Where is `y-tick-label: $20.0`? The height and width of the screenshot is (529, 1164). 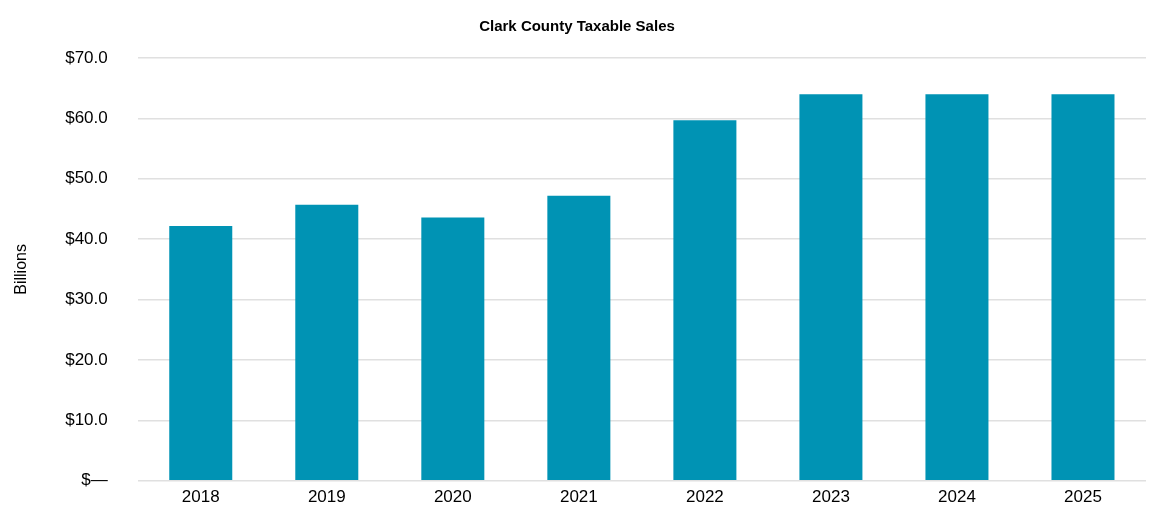
y-tick-label: $20.0 is located at coordinates (86, 359).